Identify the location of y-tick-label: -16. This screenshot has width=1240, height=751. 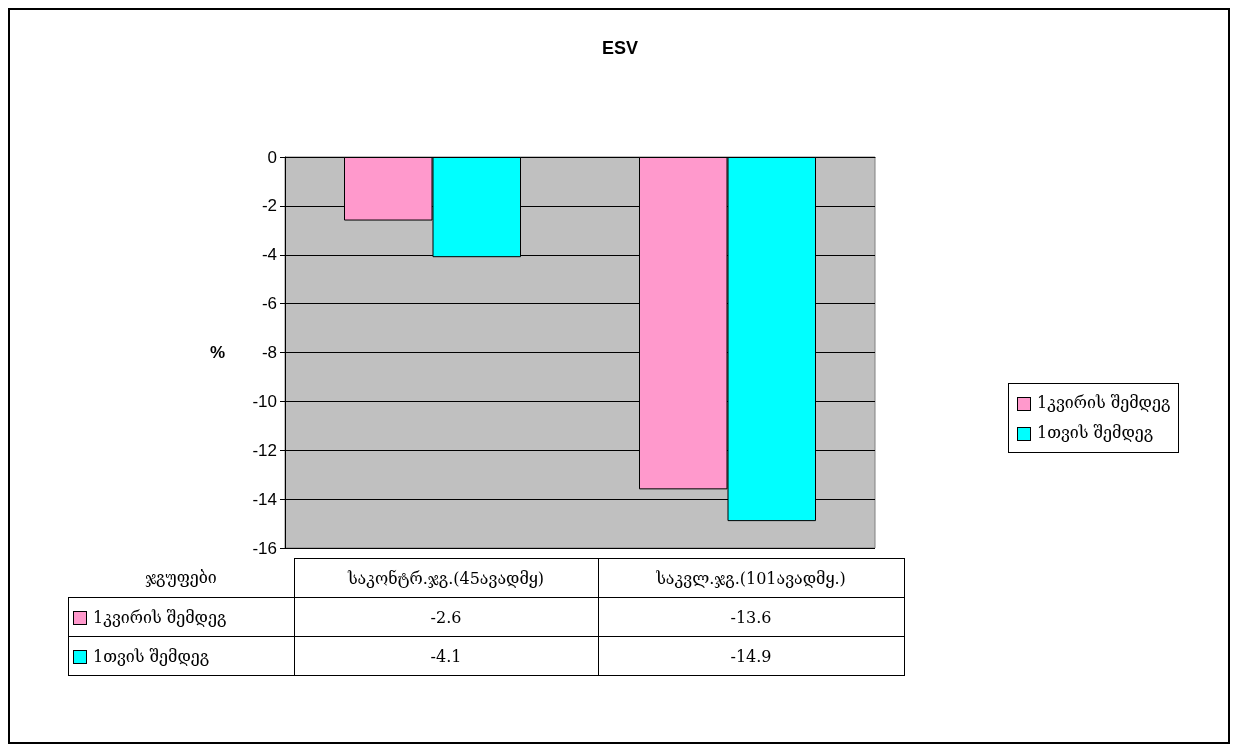
(264, 548).